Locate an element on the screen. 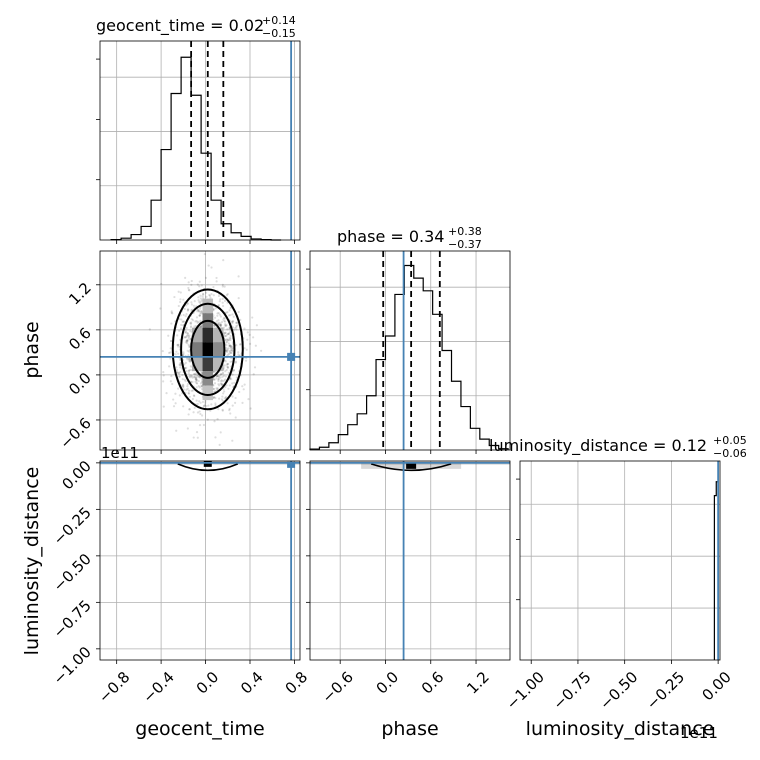 The image size is (760, 760). title-distance-sup: +0.05 is located at coordinates (730, 440).